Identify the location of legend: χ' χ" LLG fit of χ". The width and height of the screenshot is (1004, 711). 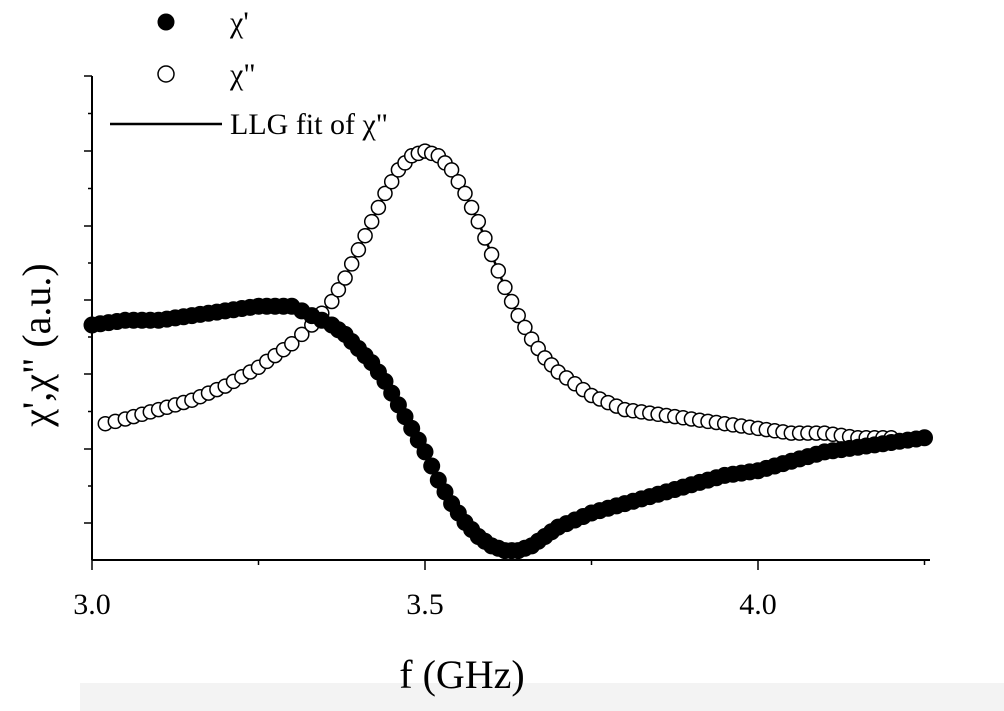
(249, 73).